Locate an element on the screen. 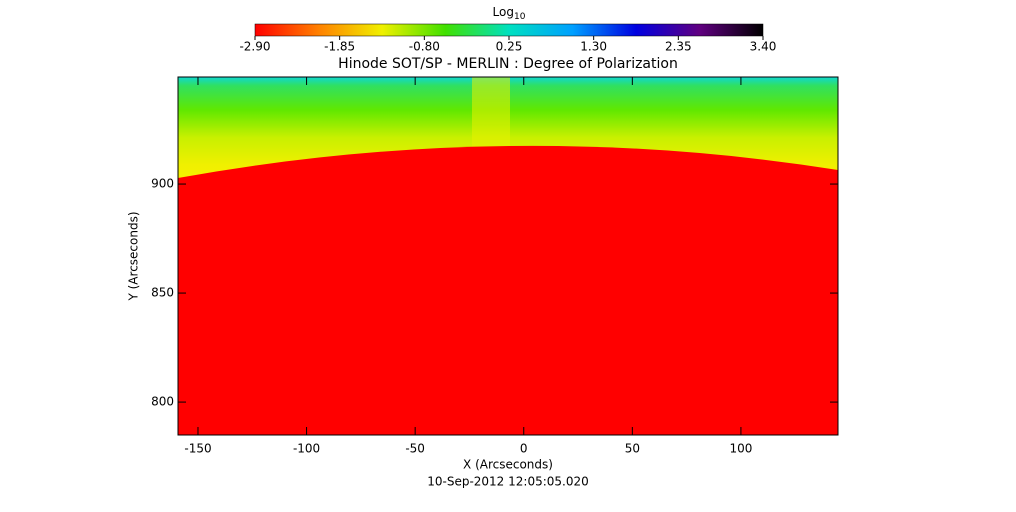  y-tick-label: 800 is located at coordinates (162, 402).